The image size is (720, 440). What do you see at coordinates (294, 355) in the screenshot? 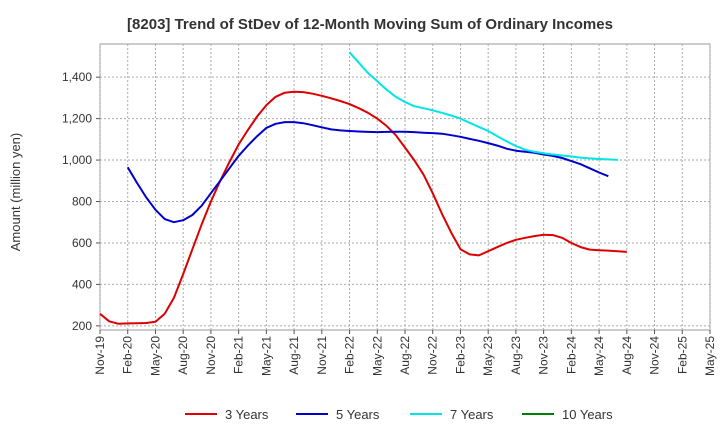
I see `x-tick-label: Aug-21` at bounding box center [294, 355].